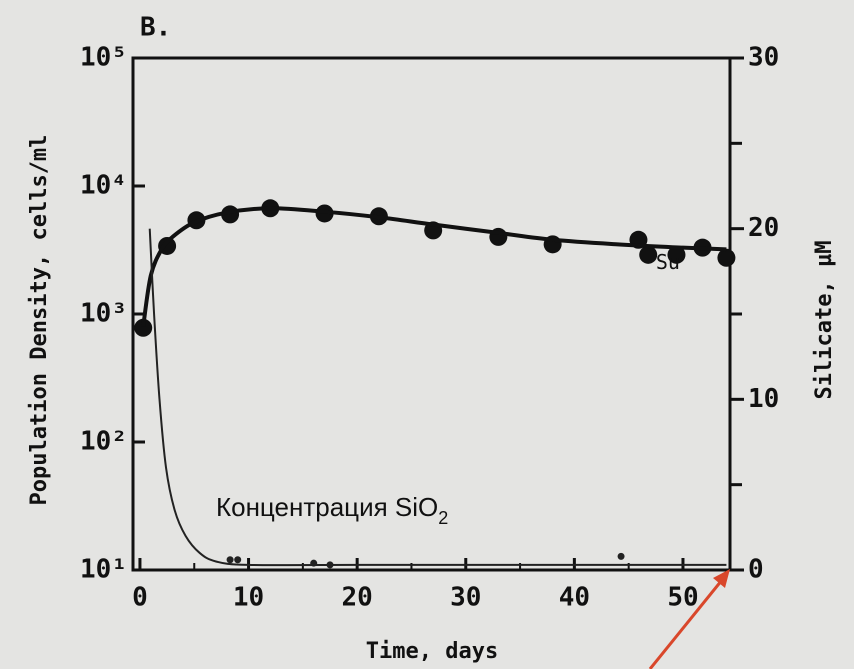  I want to click on y-tick-label: 10⁵, so click(103, 58).